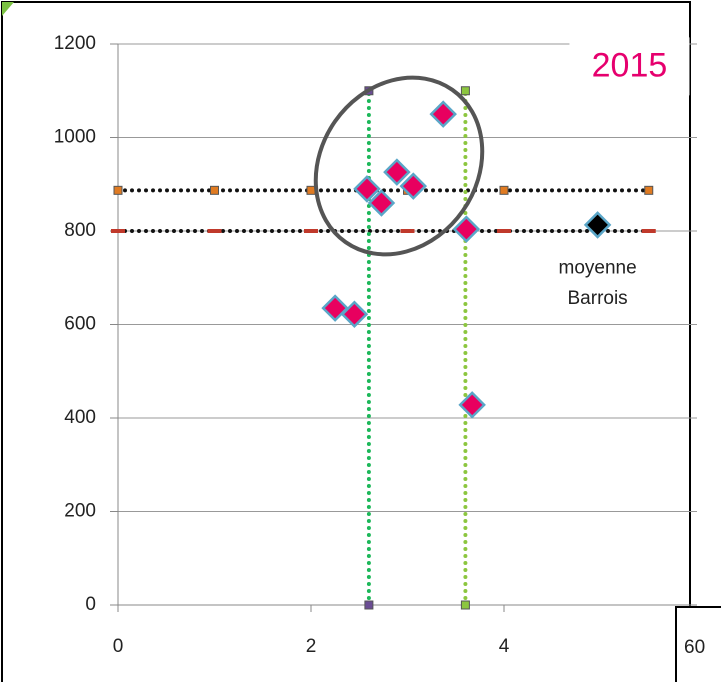 The image size is (721, 682). What do you see at coordinates (598, 298) in the screenshot?
I see `annotation: Barrois` at bounding box center [598, 298].